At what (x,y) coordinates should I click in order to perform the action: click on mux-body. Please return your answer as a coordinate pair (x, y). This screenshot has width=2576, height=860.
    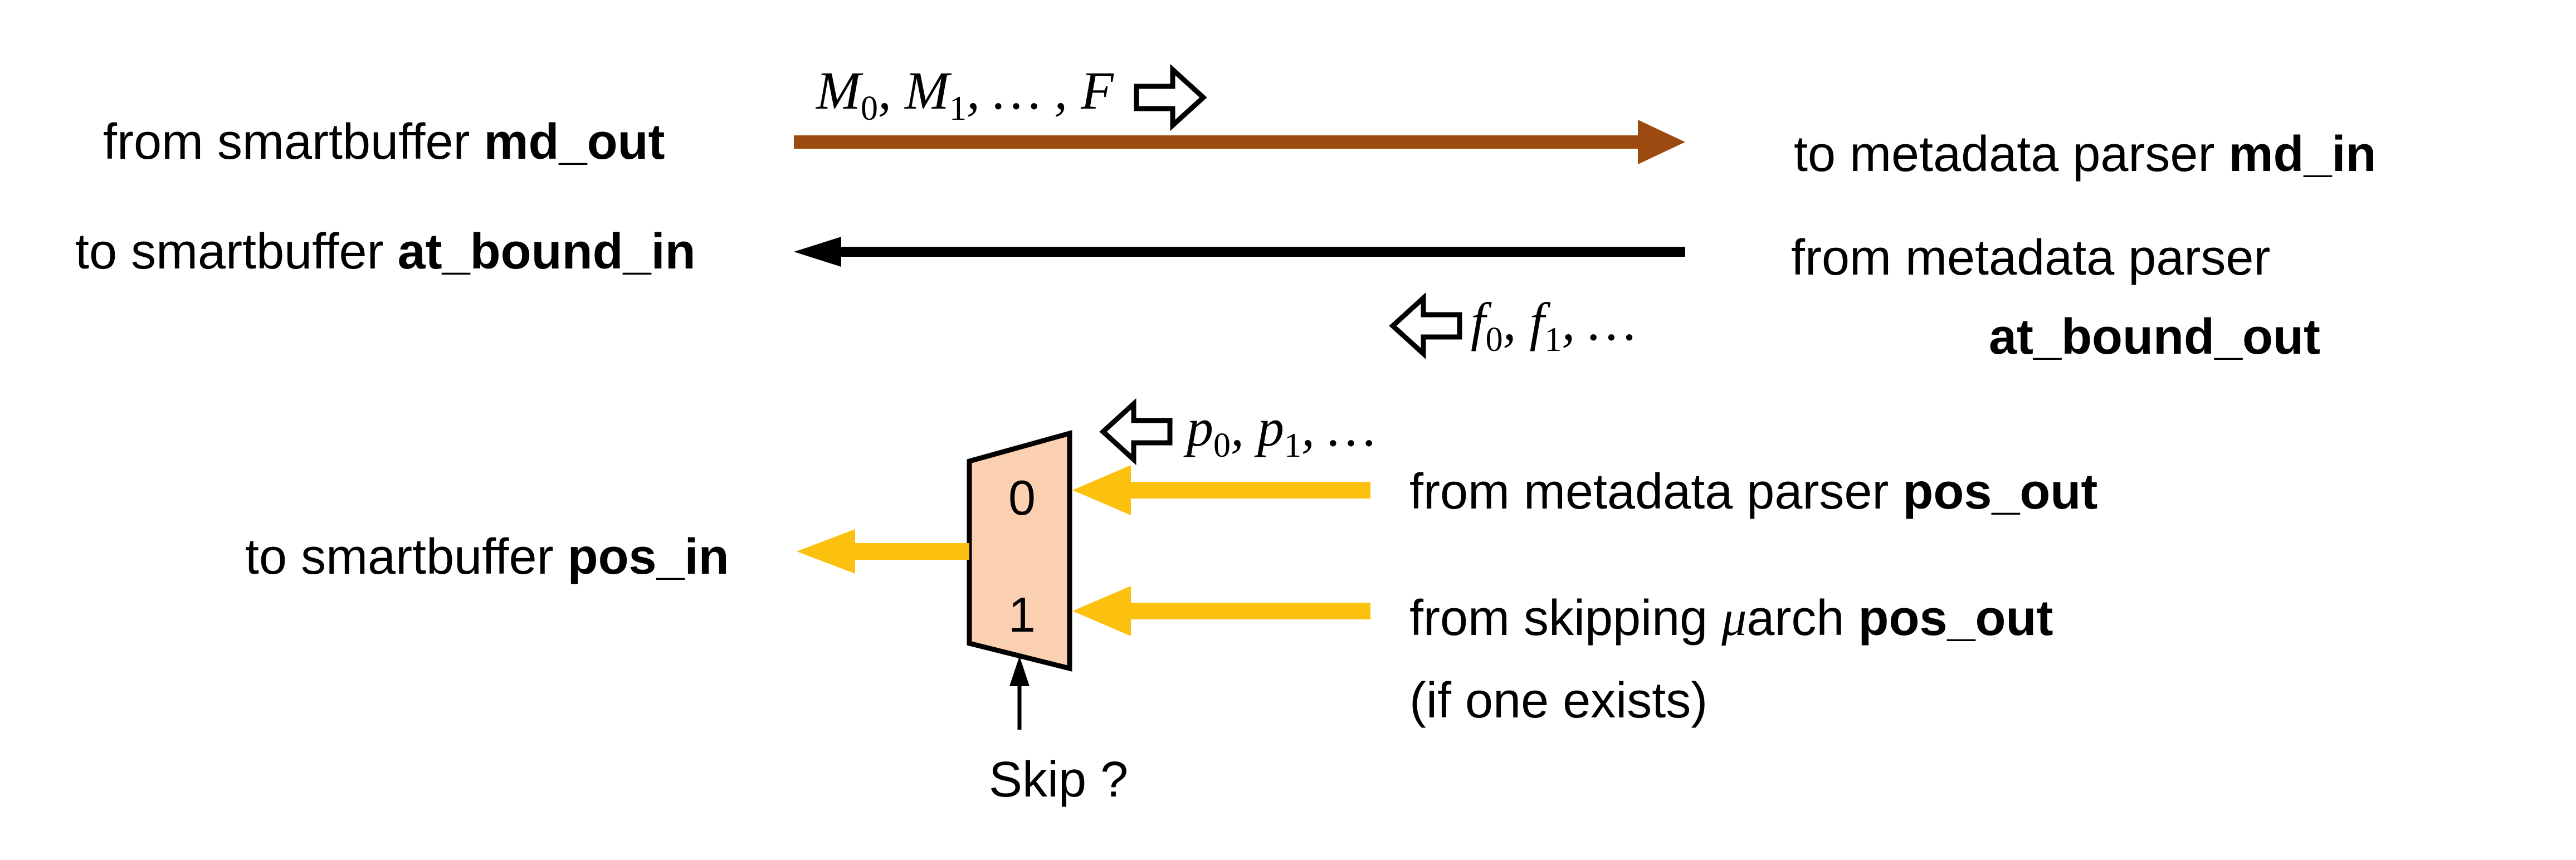
    Looking at the image, I should click on (1019, 551).